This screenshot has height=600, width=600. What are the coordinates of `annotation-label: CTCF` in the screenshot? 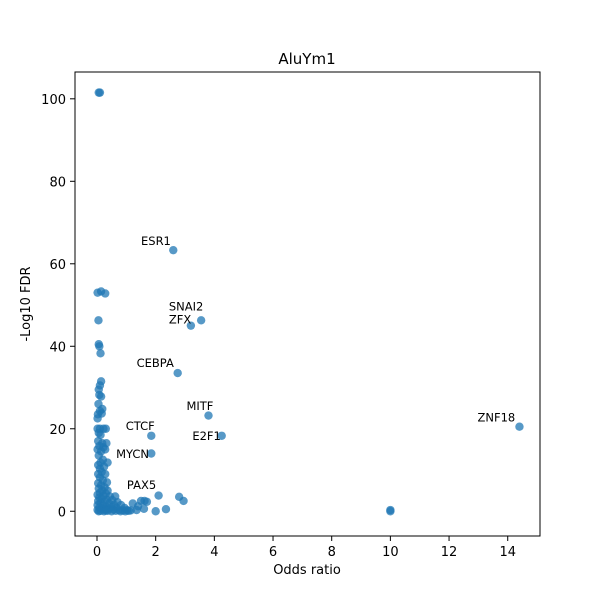 It's located at (140, 426).